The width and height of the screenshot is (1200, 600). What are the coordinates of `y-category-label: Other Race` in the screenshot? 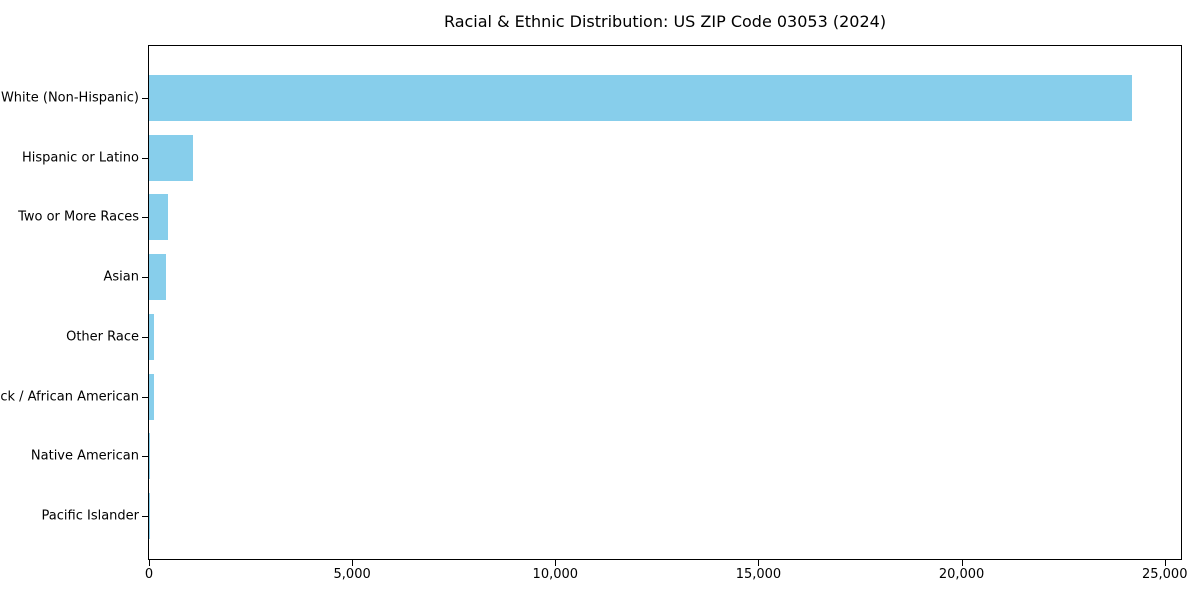 It's located at (102, 337).